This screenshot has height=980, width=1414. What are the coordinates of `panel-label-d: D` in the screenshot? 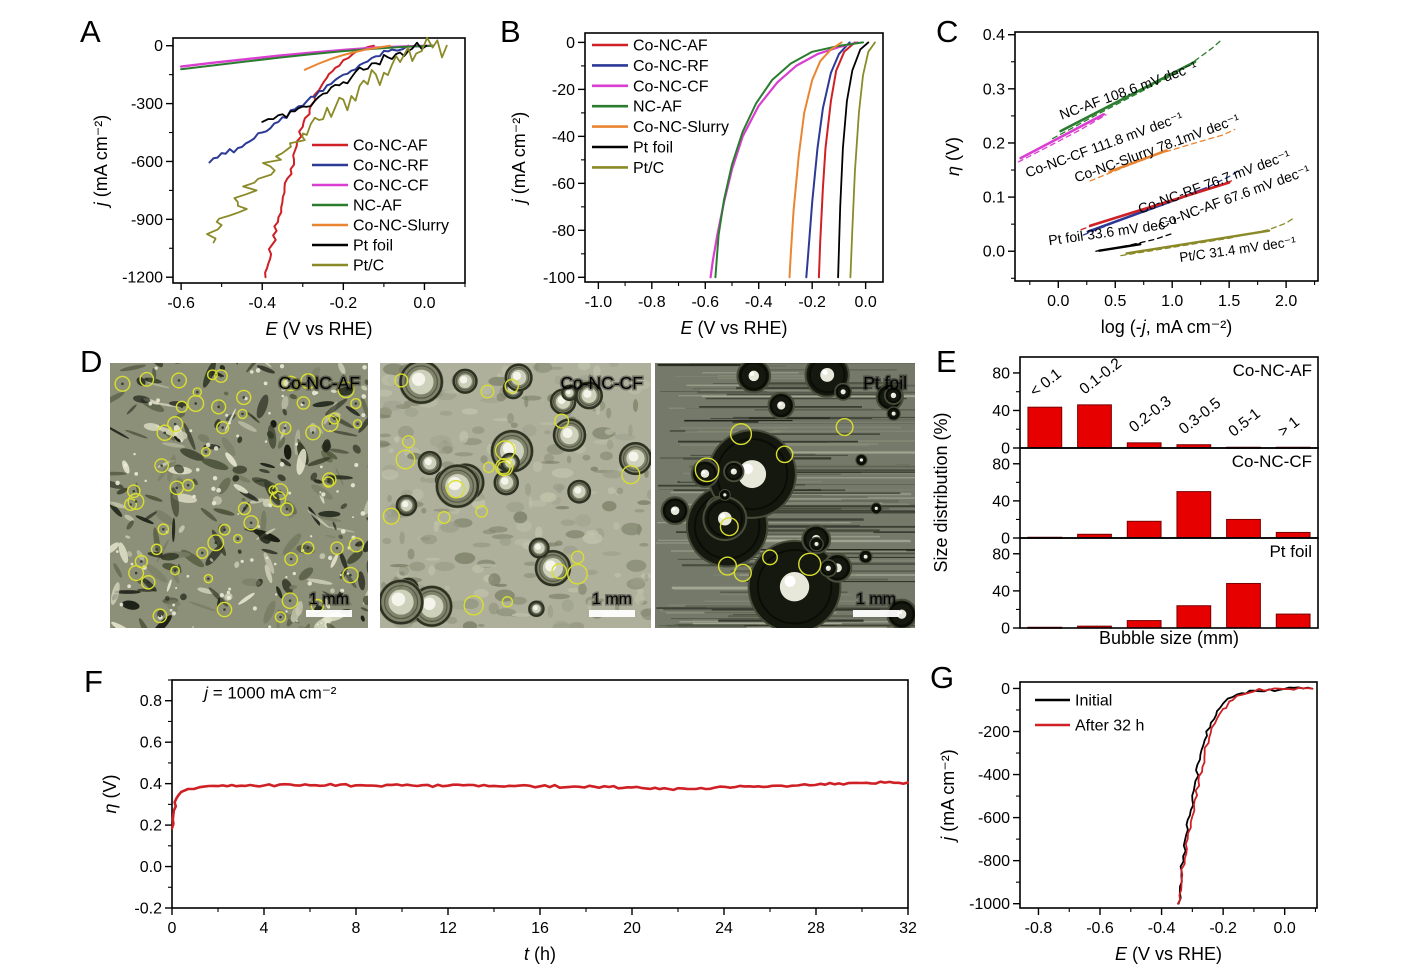 It's located at (91, 361).